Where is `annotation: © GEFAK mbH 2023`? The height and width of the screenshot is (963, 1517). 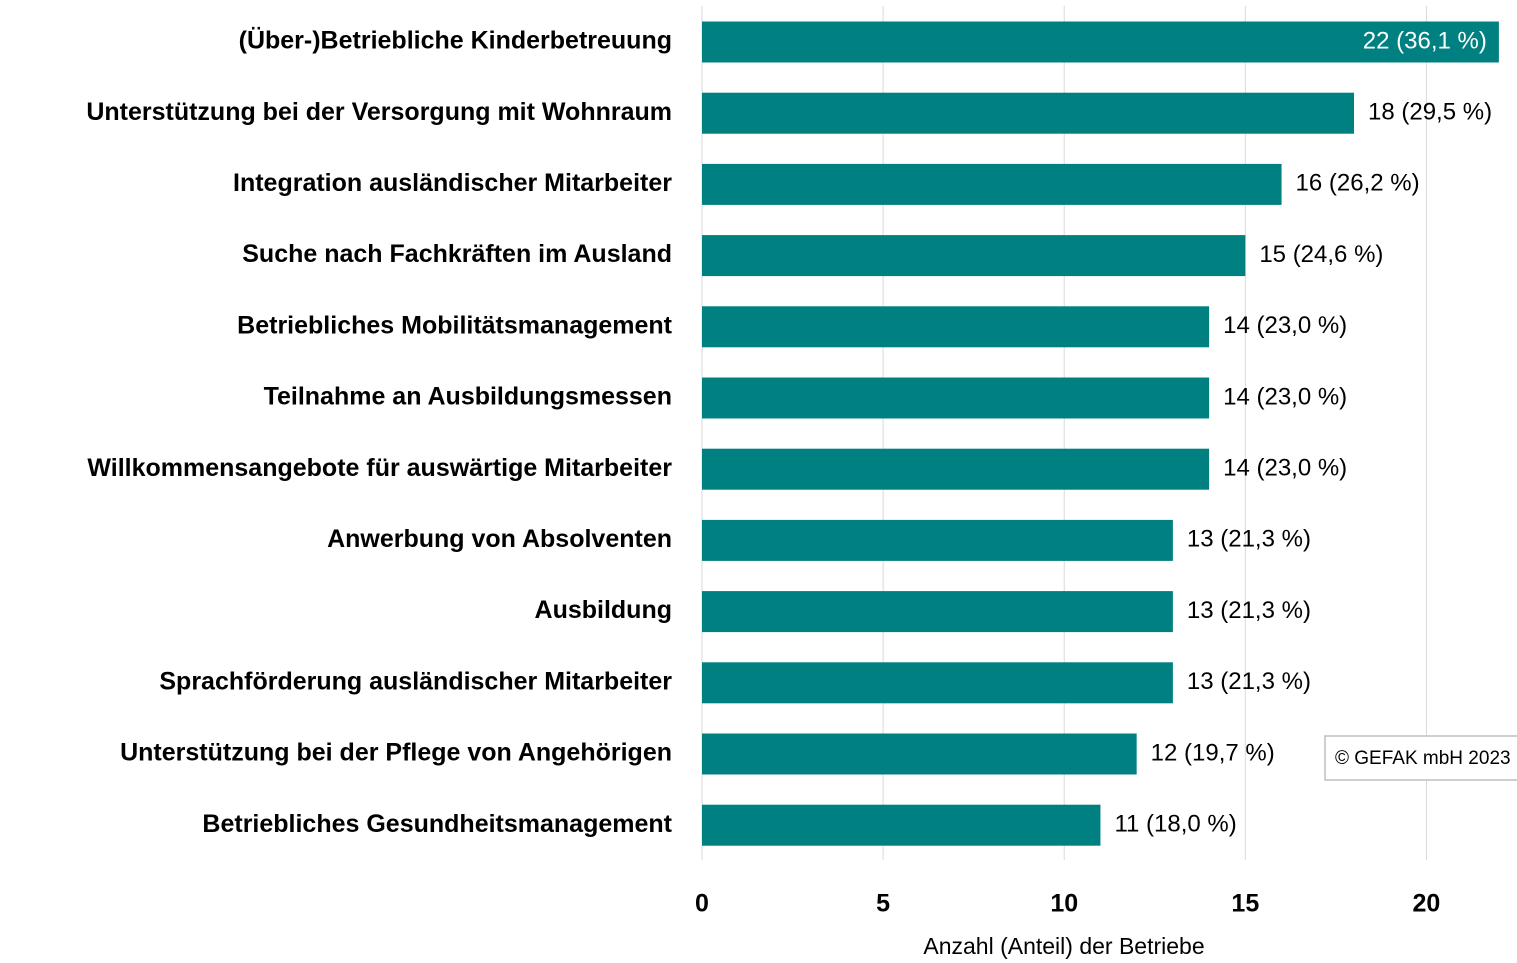 annotation: © GEFAK mbH 2023 is located at coordinates (1423, 758).